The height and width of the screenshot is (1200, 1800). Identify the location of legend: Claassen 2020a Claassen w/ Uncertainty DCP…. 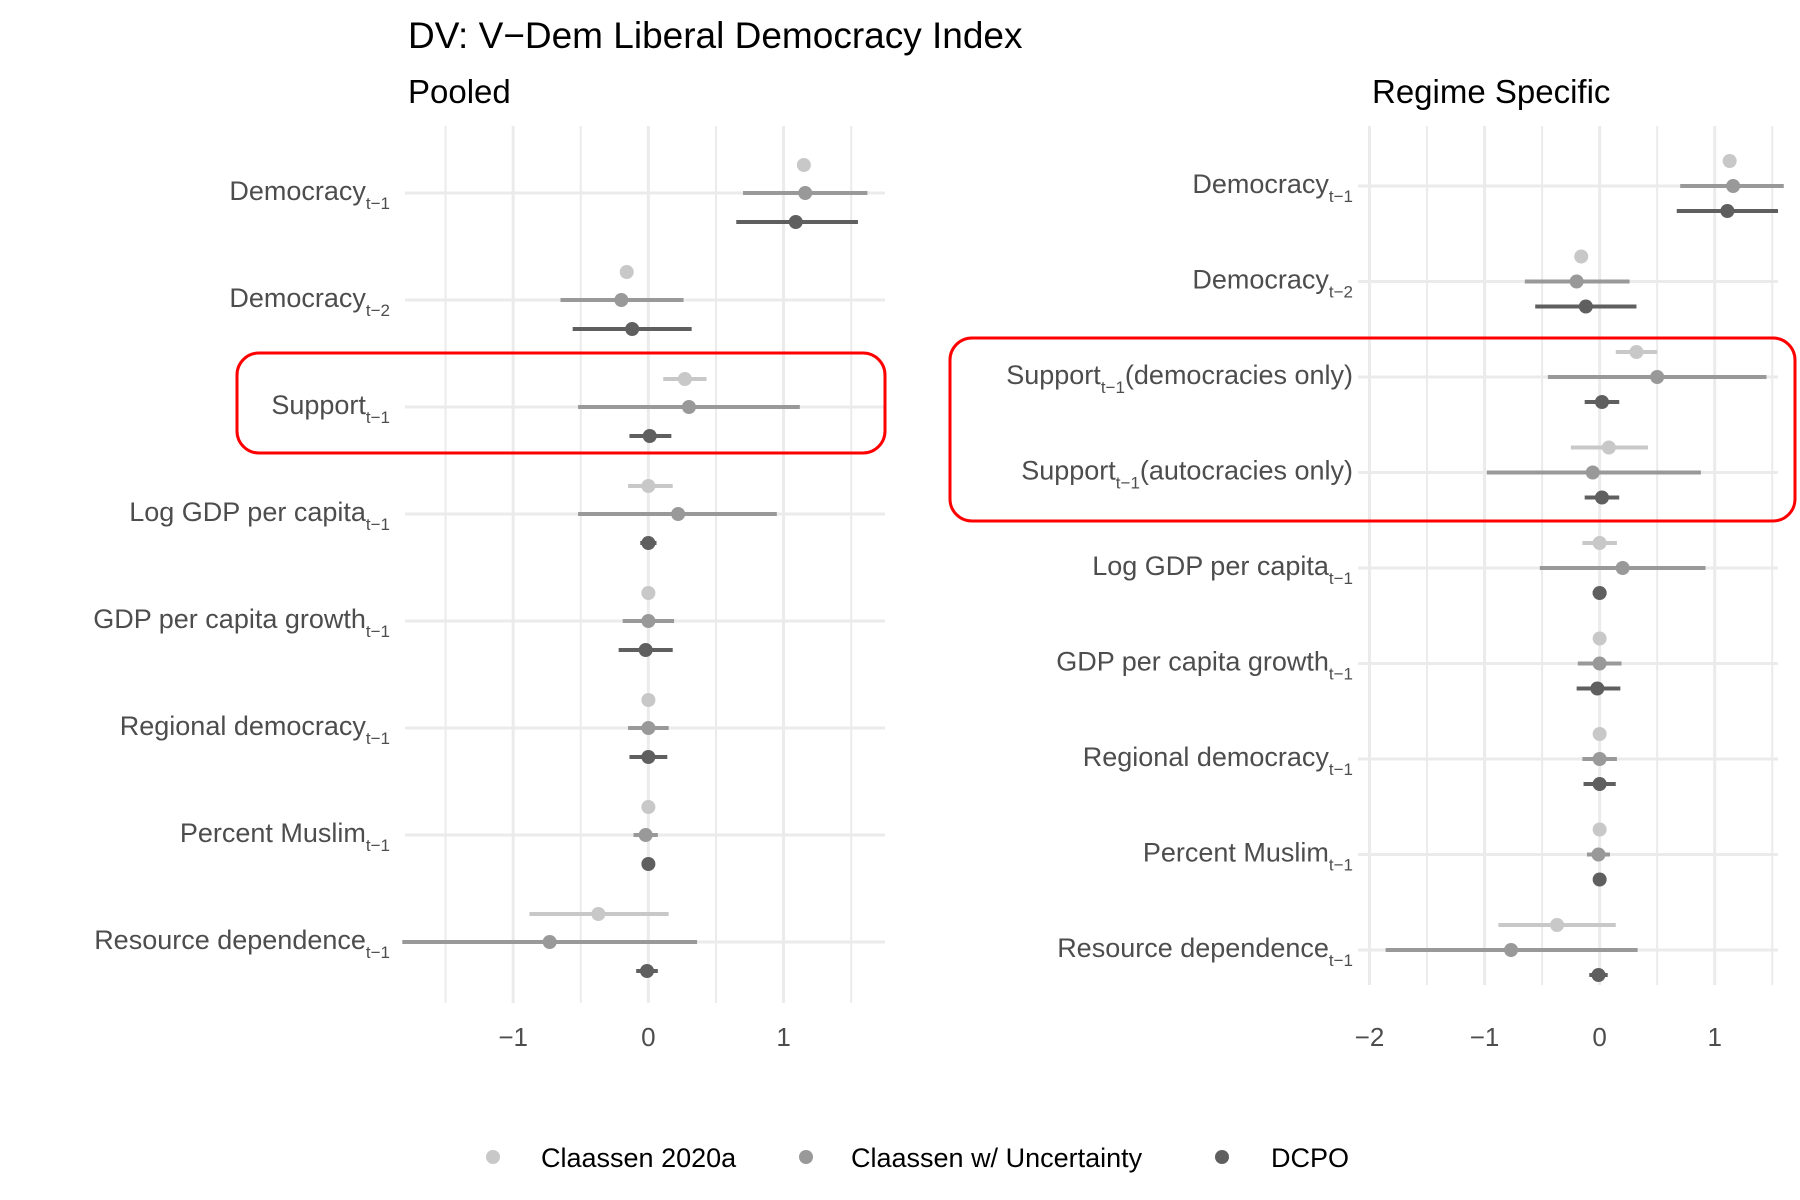
(917, 1158).